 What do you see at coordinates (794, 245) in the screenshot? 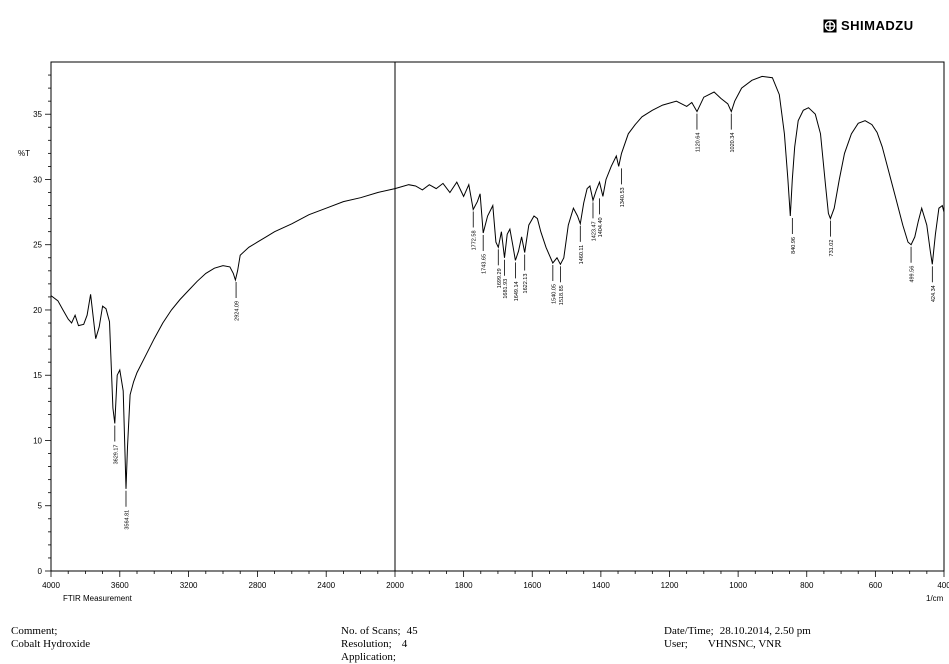
I see `peak-label: 840.96` at bounding box center [794, 245].